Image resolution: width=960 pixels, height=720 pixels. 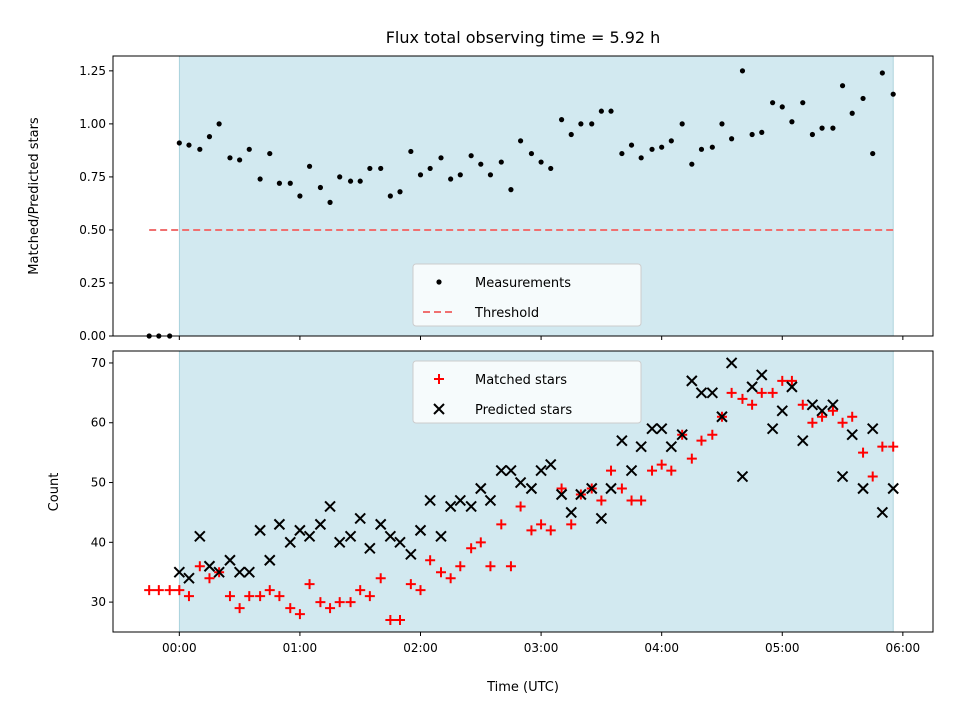 What do you see at coordinates (527, 392) in the screenshot?
I see `bottom-legend-box` at bounding box center [527, 392].